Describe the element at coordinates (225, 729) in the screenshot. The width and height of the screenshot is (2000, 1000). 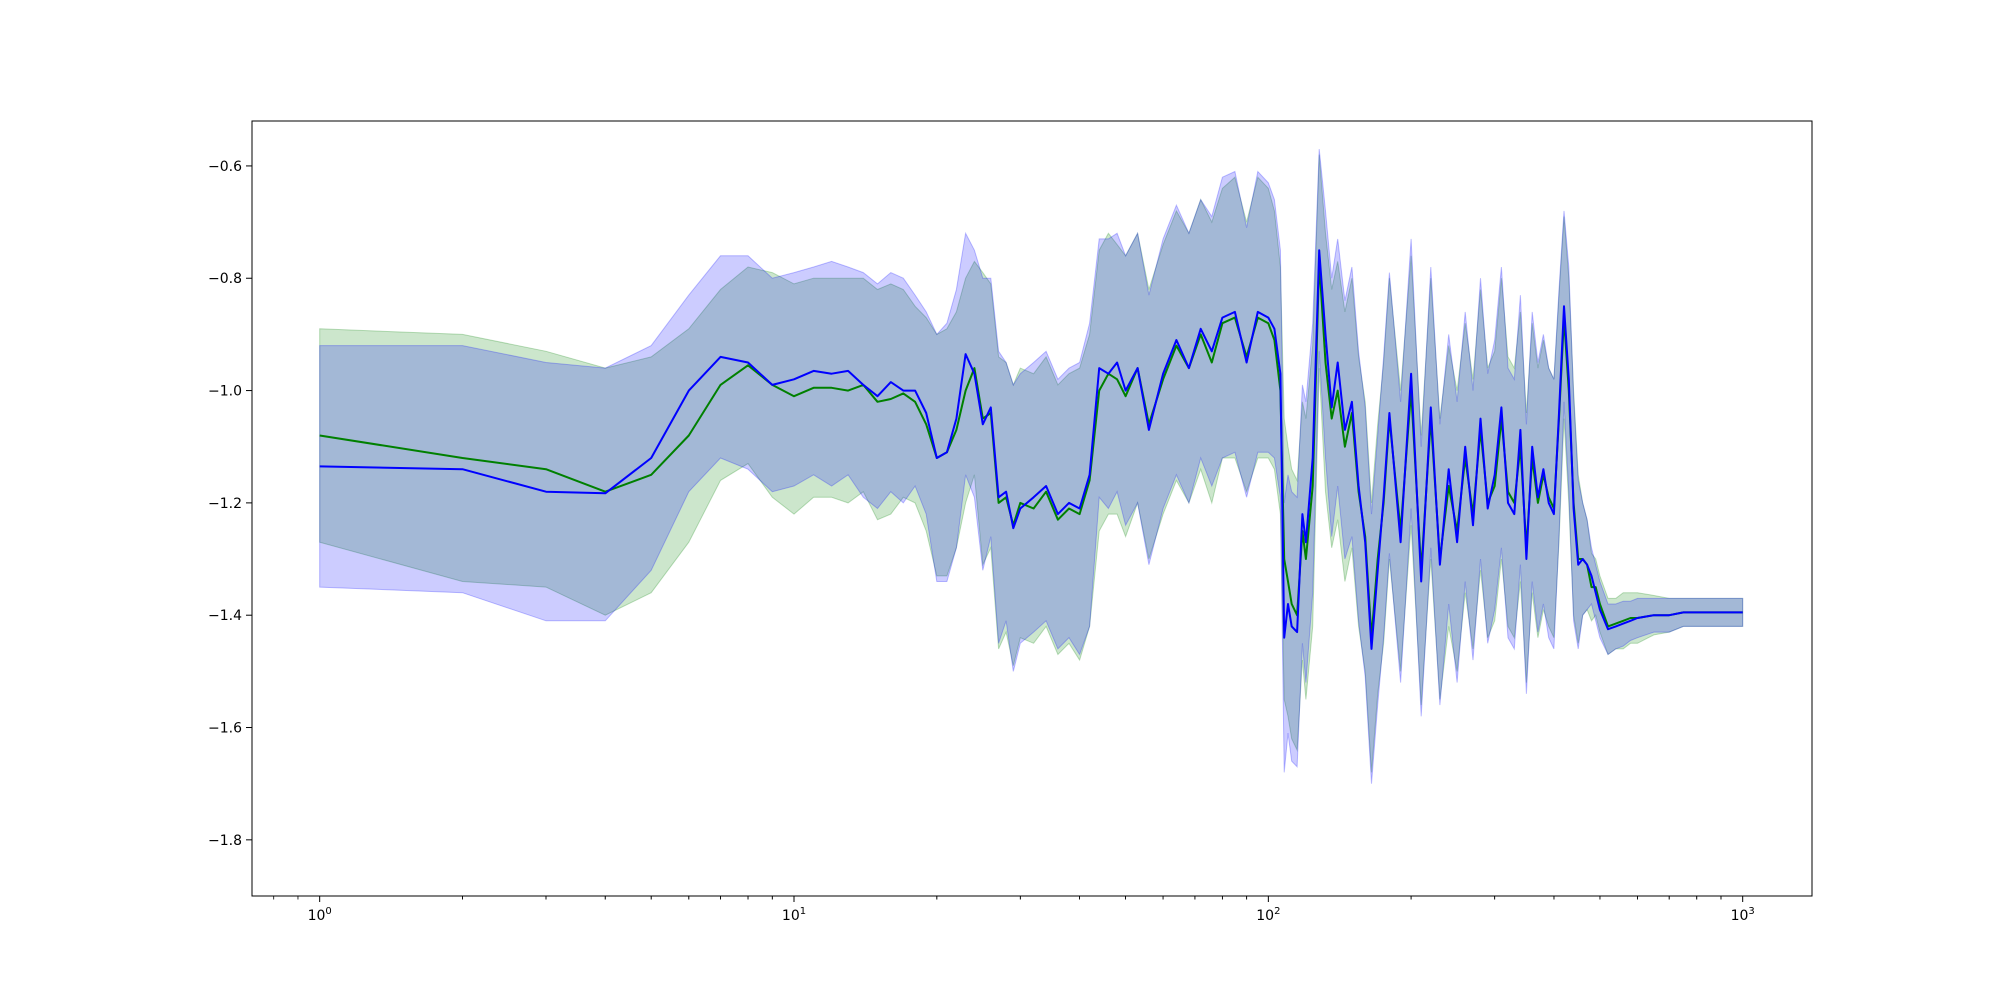
I see `y-tick-label: −1.6` at that location.